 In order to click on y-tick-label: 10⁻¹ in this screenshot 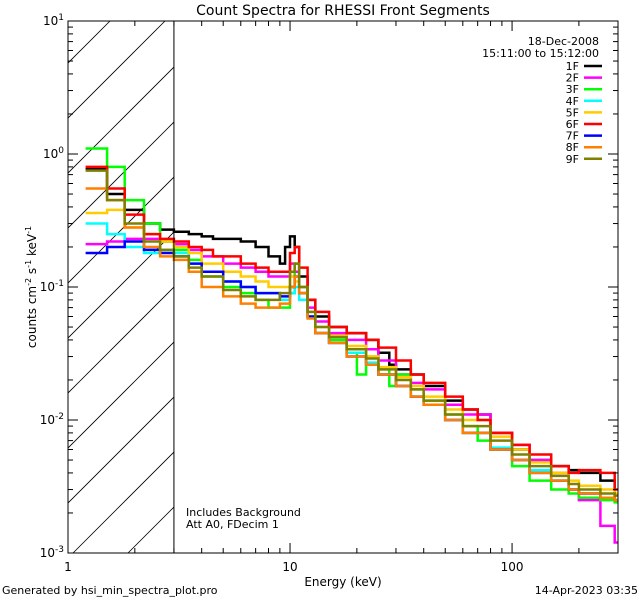, I will do `click(52, 286)`.